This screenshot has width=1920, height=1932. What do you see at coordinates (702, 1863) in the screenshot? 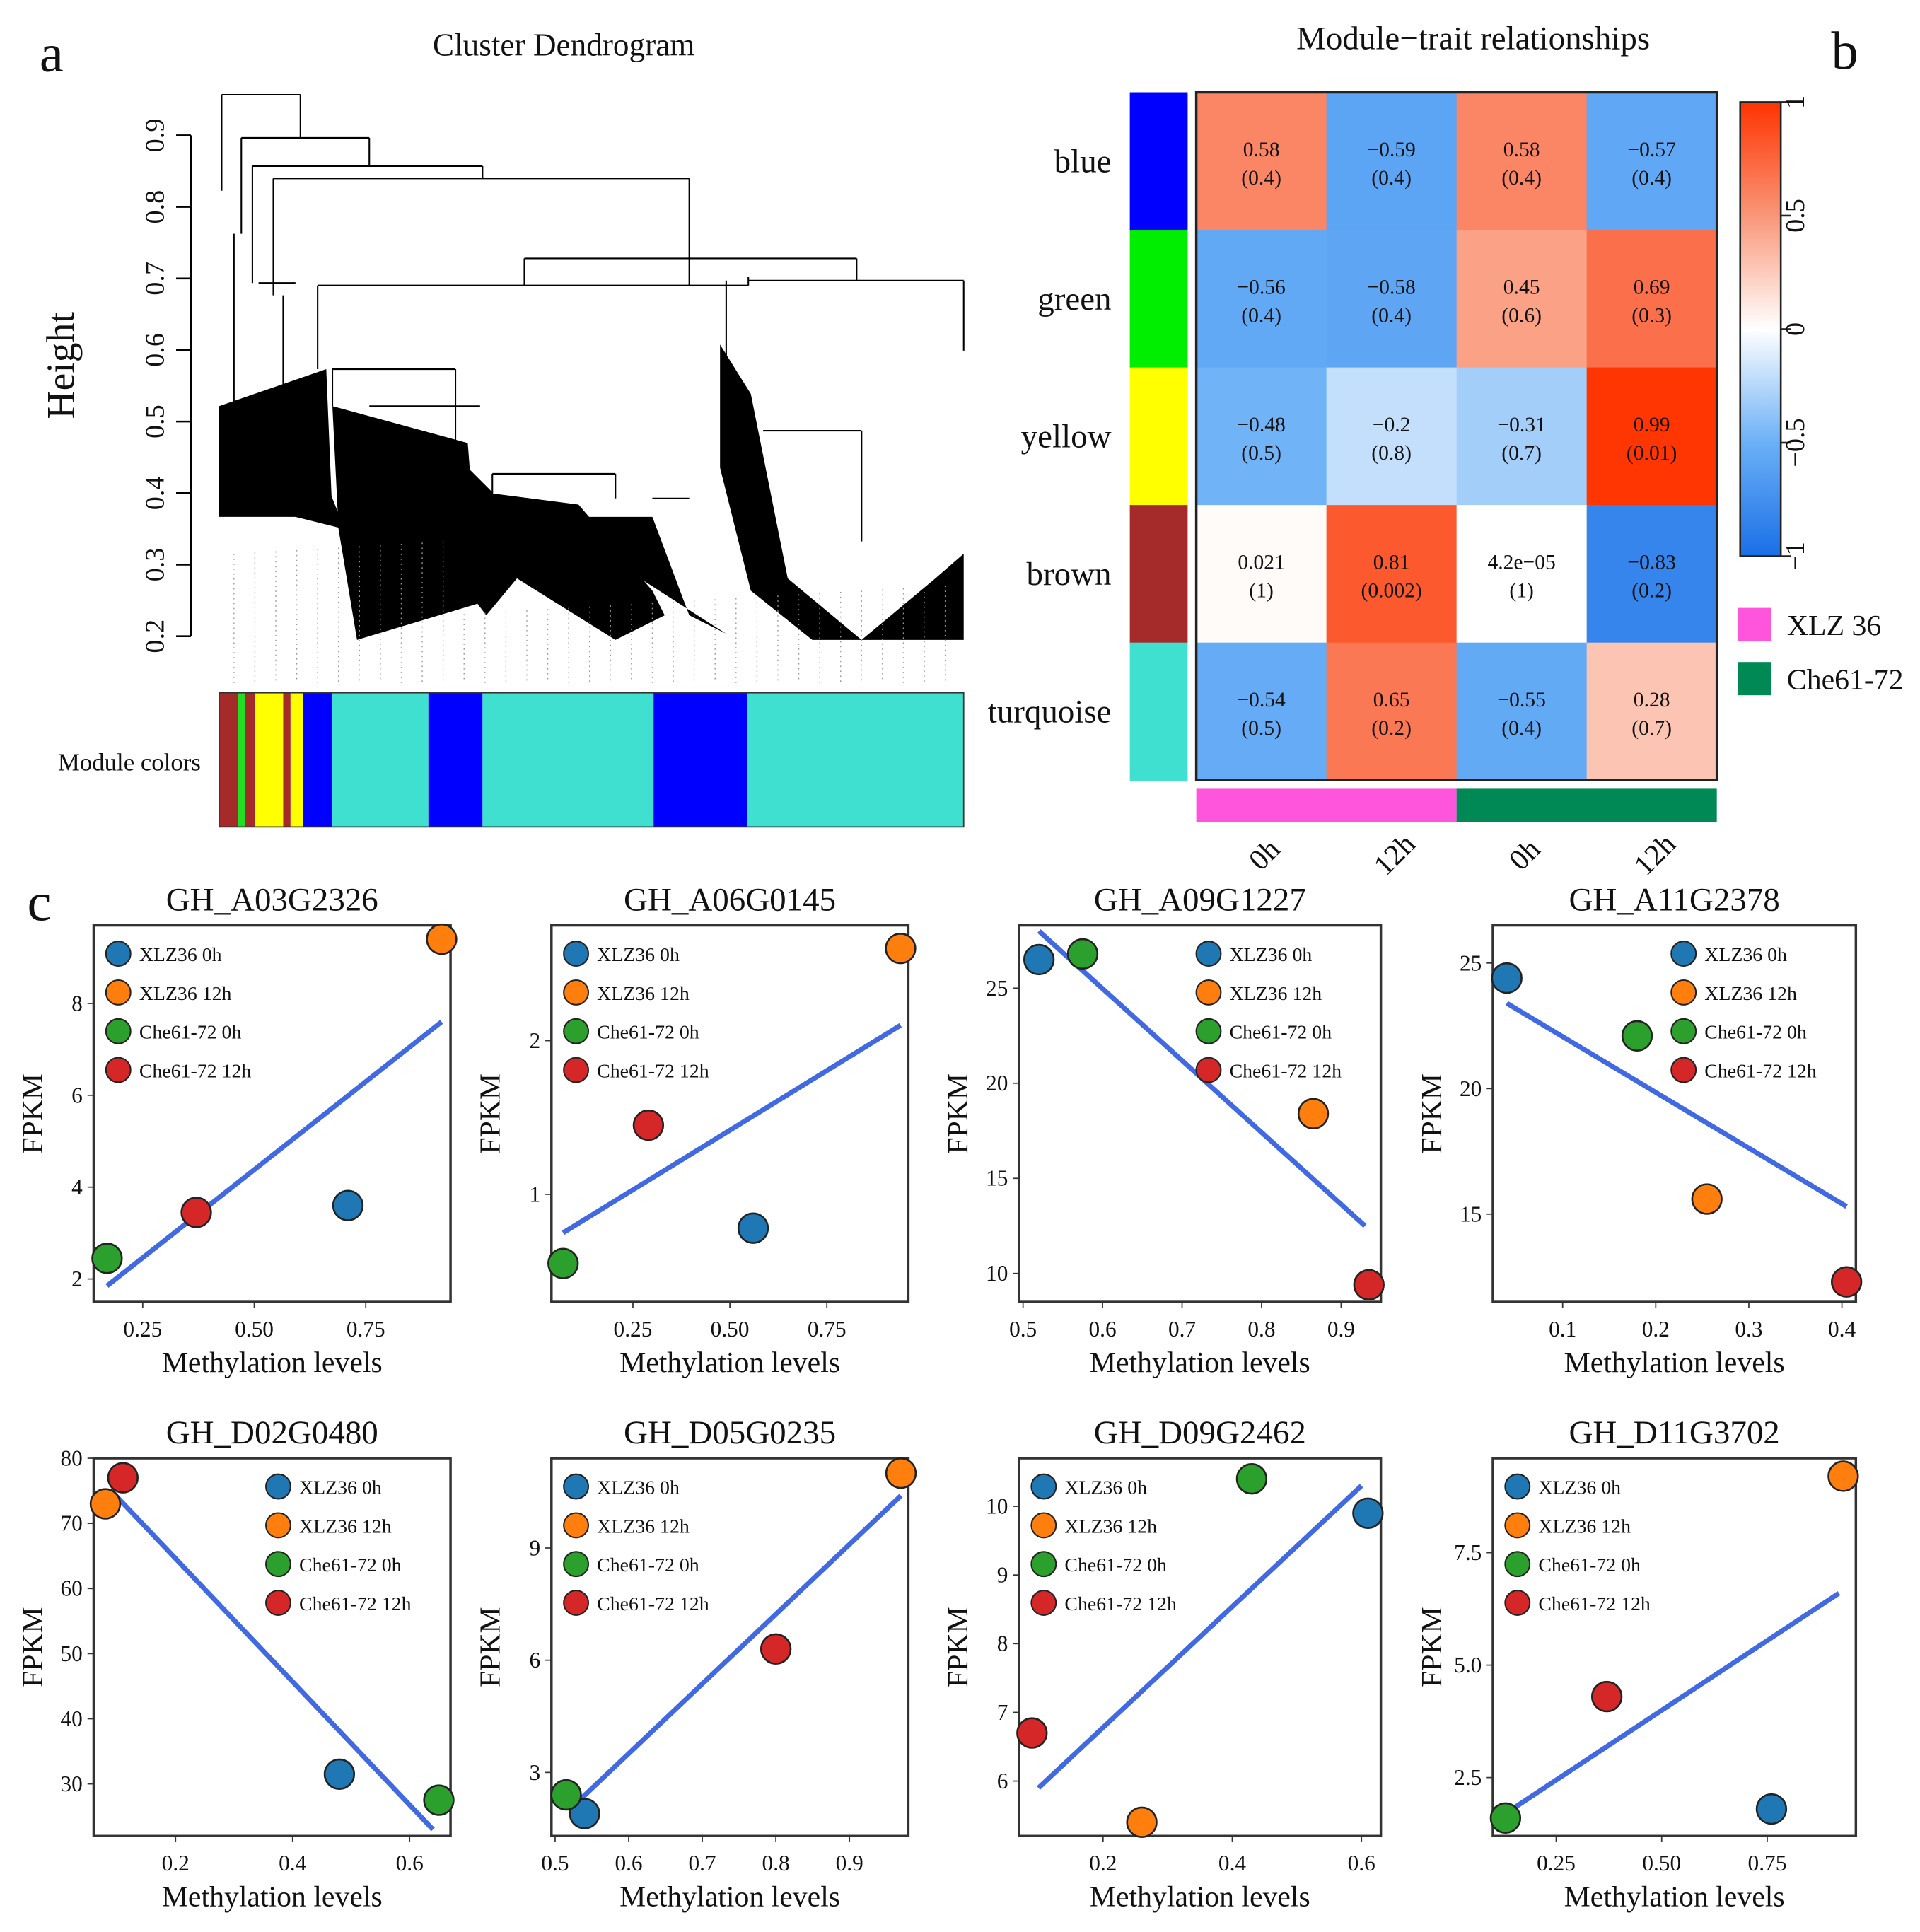
I see `x-tick-label: 0.7` at bounding box center [702, 1863].